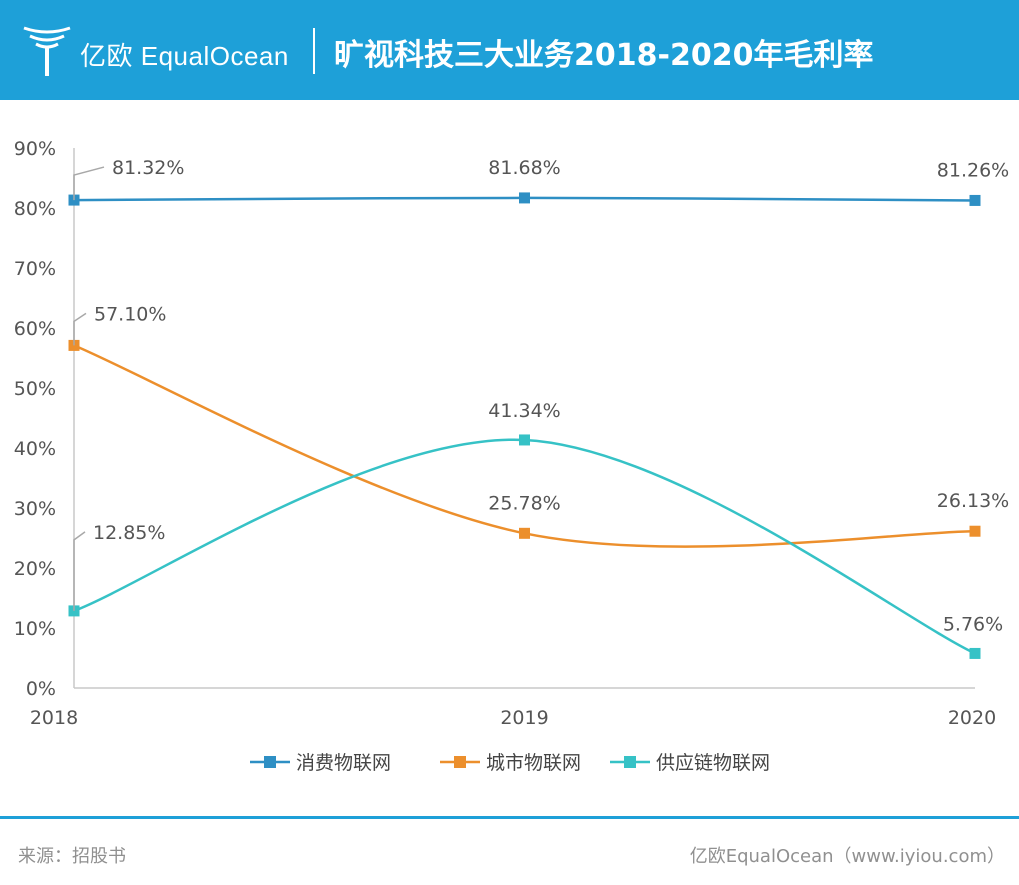 The width and height of the screenshot is (1019, 885). I want to click on y-tick-label: 40%, so click(35, 449).